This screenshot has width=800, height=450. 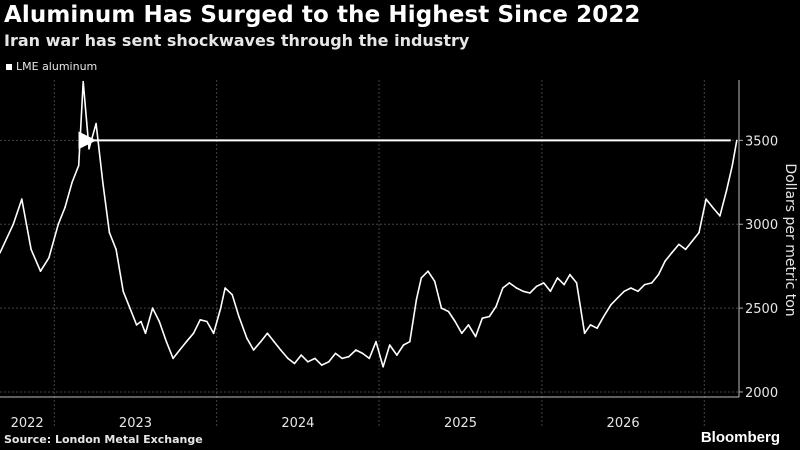 What do you see at coordinates (761, 141) in the screenshot?
I see `y-tick-label: 3500` at bounding box center [761, 141].